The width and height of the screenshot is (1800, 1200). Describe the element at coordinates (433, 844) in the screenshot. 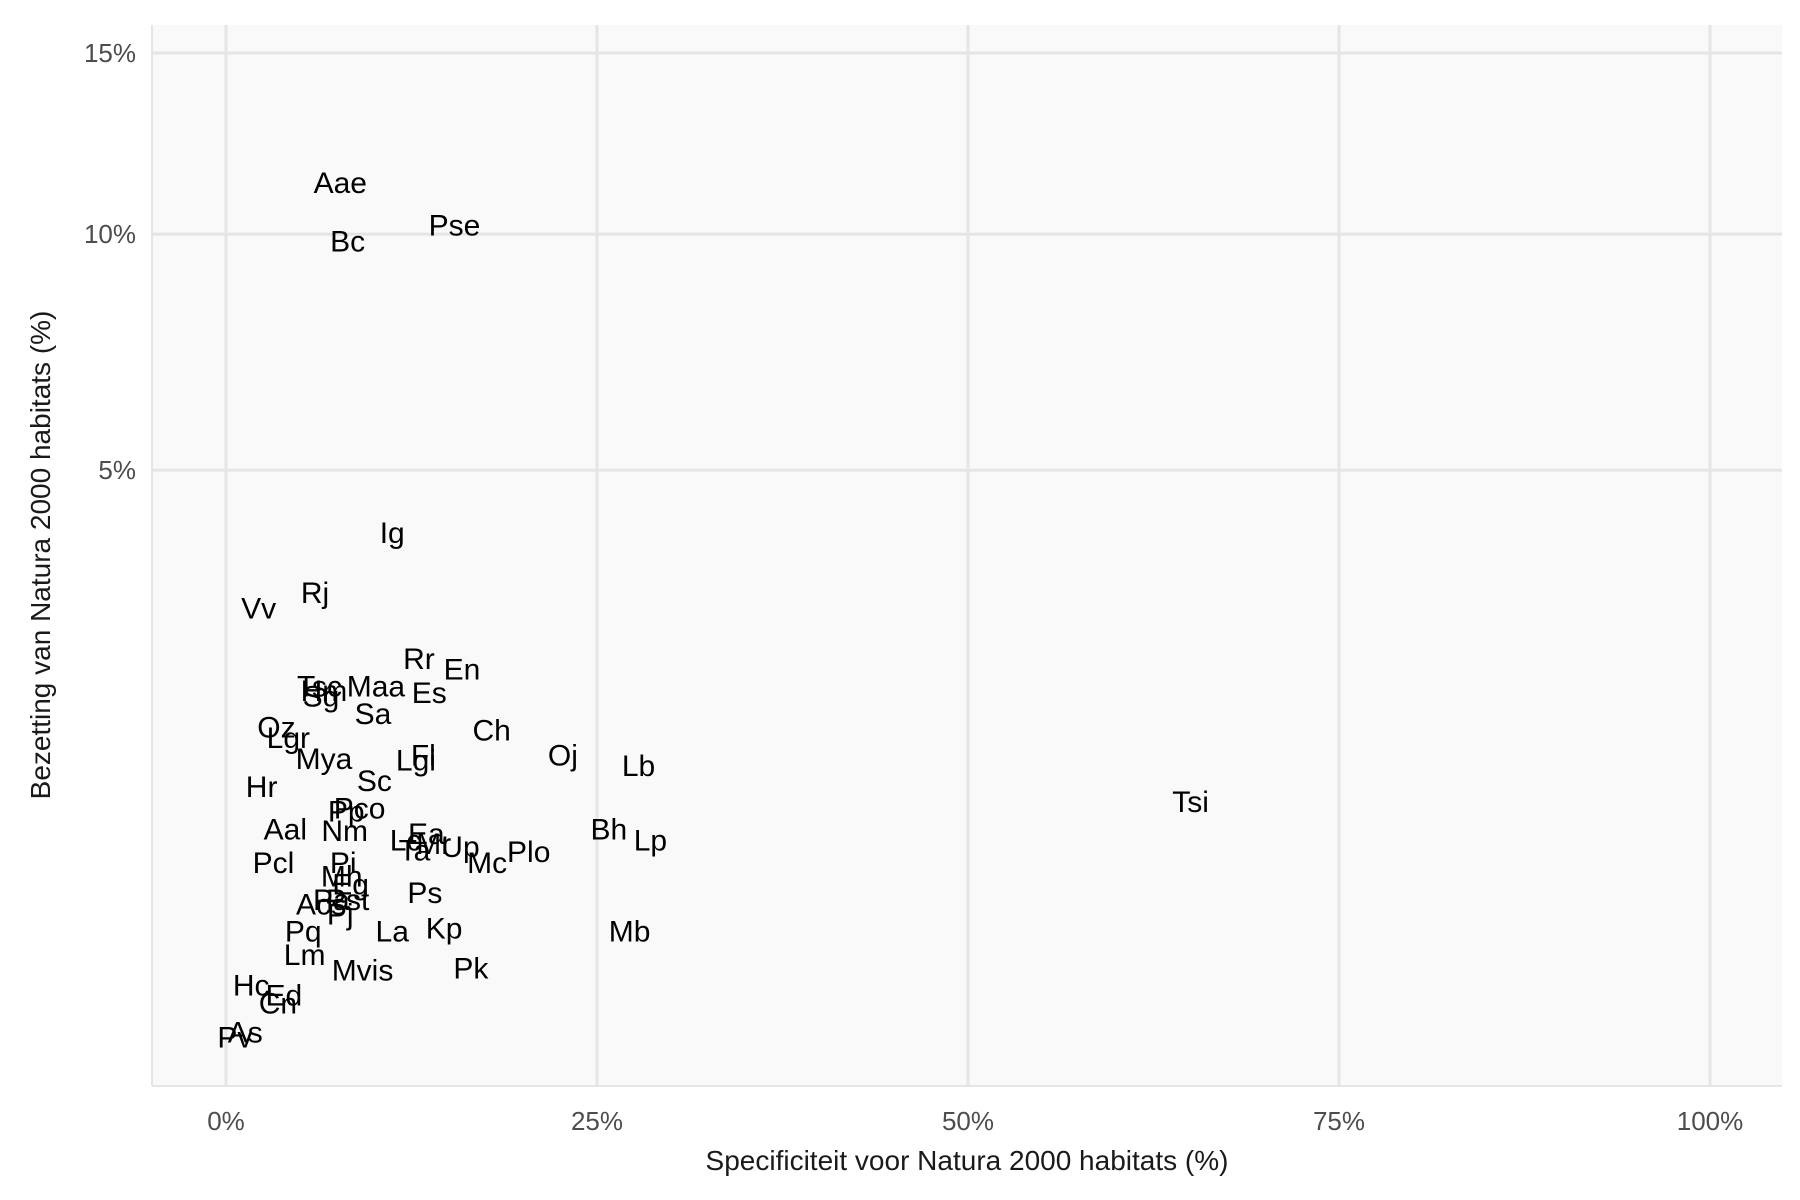

I see `point-label-mr: Mr` at that location.